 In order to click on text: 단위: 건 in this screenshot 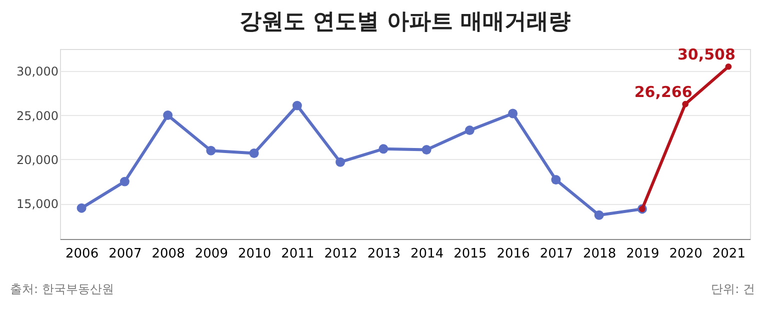, I will do `click(733, 289)`.